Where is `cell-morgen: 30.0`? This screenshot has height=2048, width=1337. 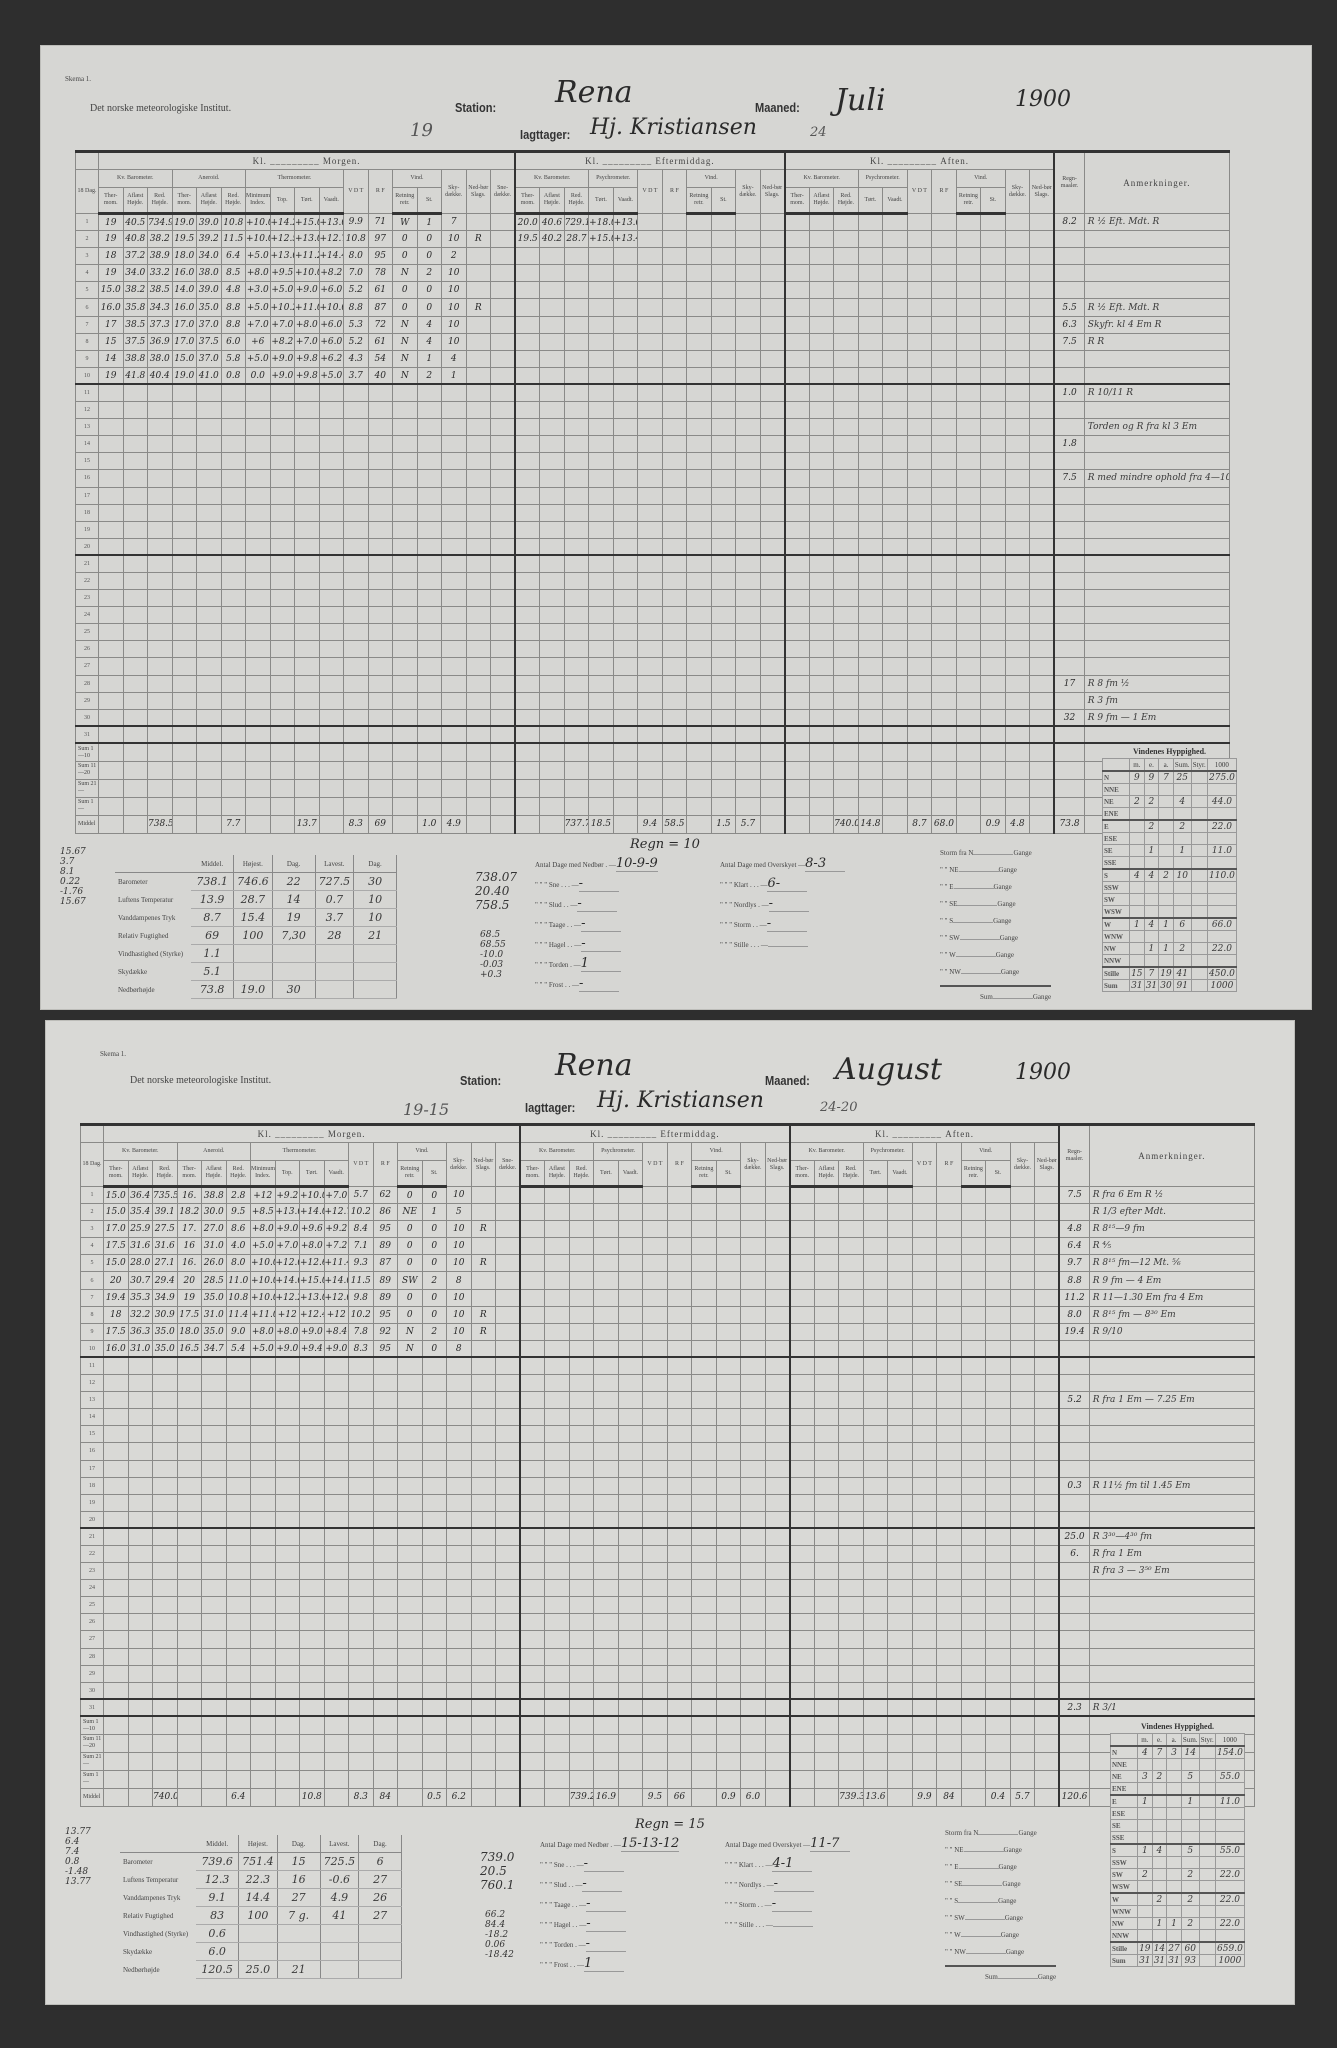 cell-morgen: 30.0 is located at coordinates (214, 1212).